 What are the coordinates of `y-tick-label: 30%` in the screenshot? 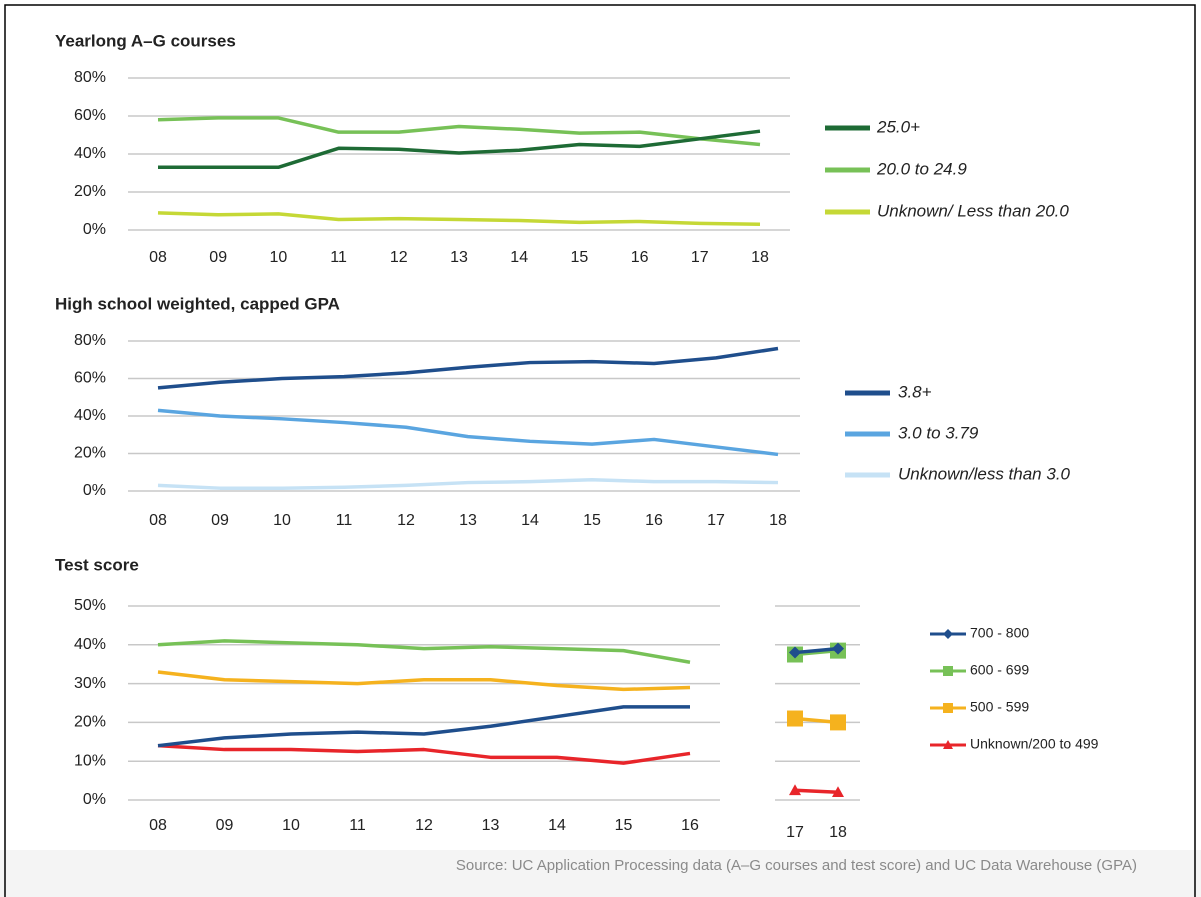 It's located at (90, 683).